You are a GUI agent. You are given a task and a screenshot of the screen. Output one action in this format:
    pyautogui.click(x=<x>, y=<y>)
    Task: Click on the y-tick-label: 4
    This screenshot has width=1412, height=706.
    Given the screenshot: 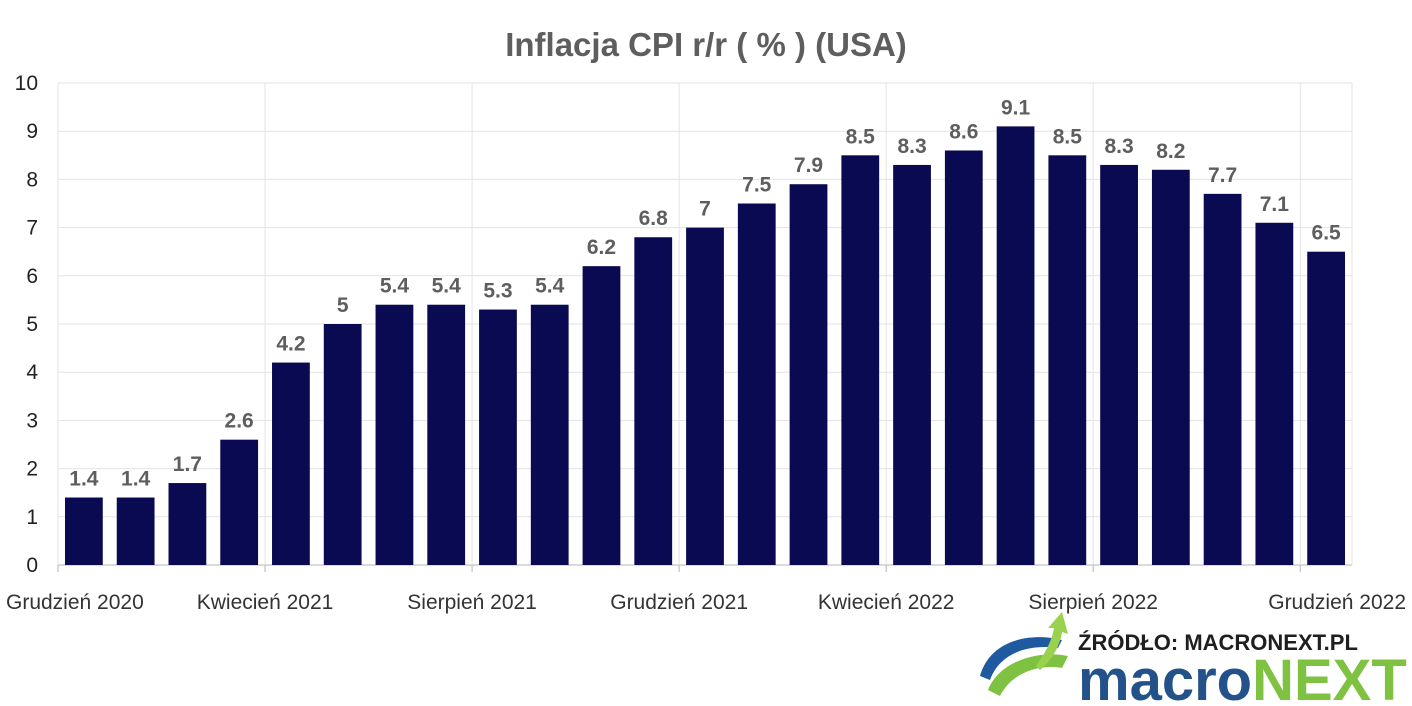 What is the action you would take?
    pyautogui.click(x=32, y=372)
    